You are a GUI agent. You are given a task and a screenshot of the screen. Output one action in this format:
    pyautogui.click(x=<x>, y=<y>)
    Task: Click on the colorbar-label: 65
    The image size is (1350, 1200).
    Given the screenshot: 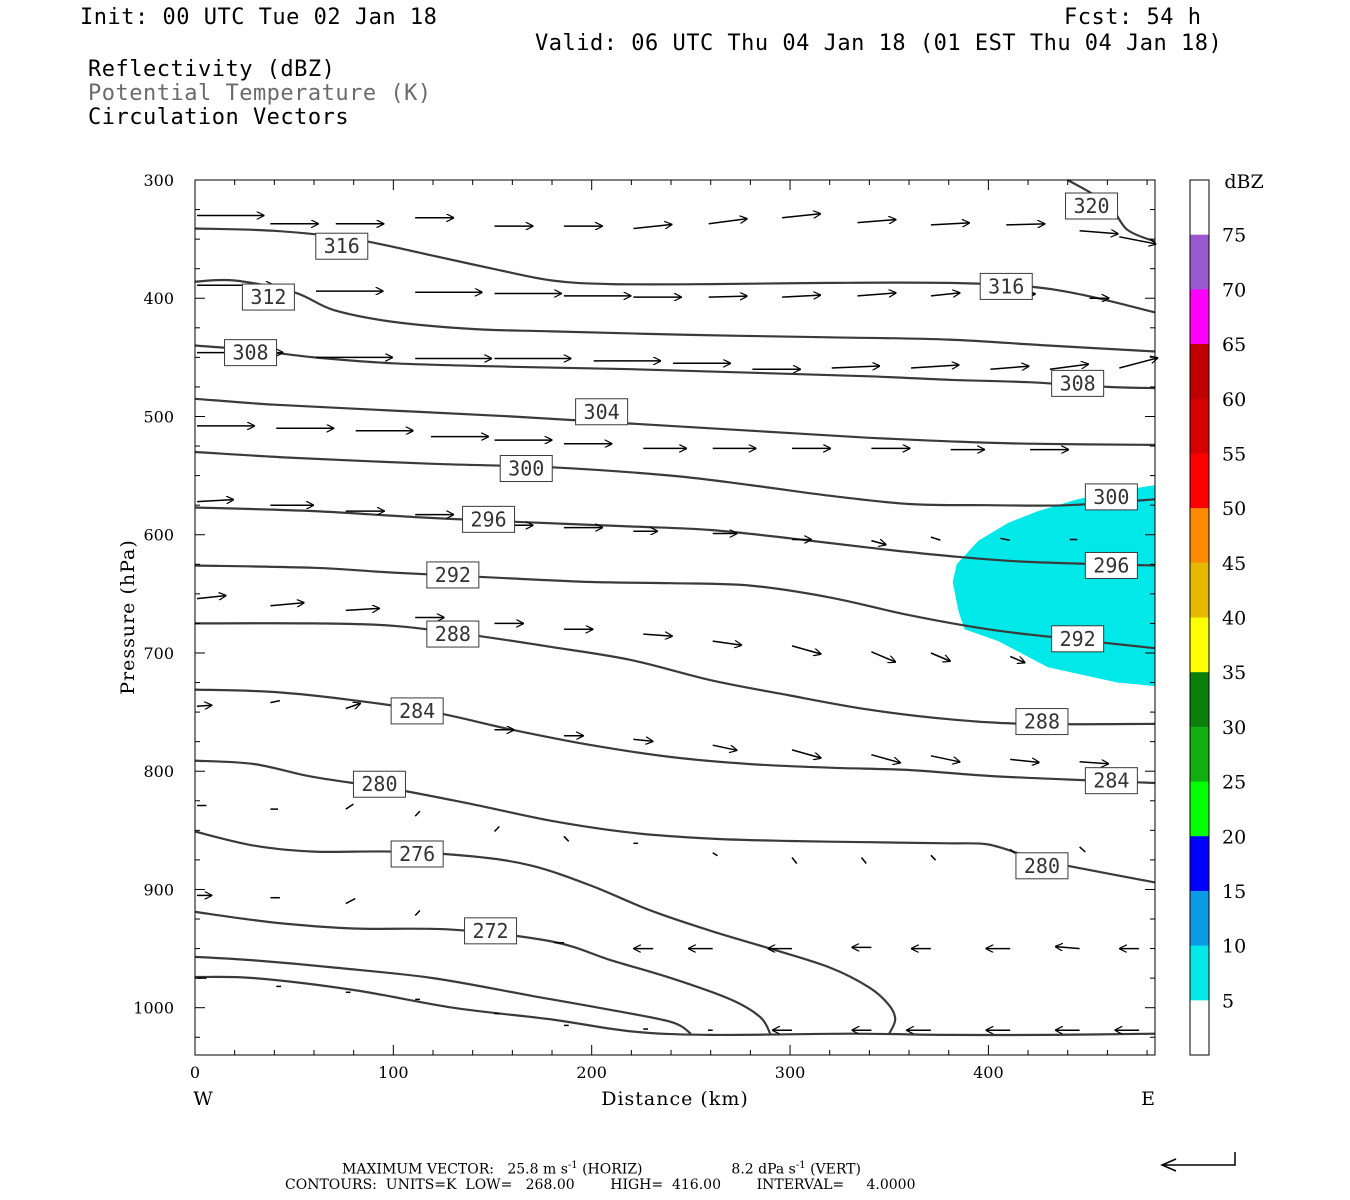 What is the action you would take?
    pyautogui.click(x=1234, y=345)
    